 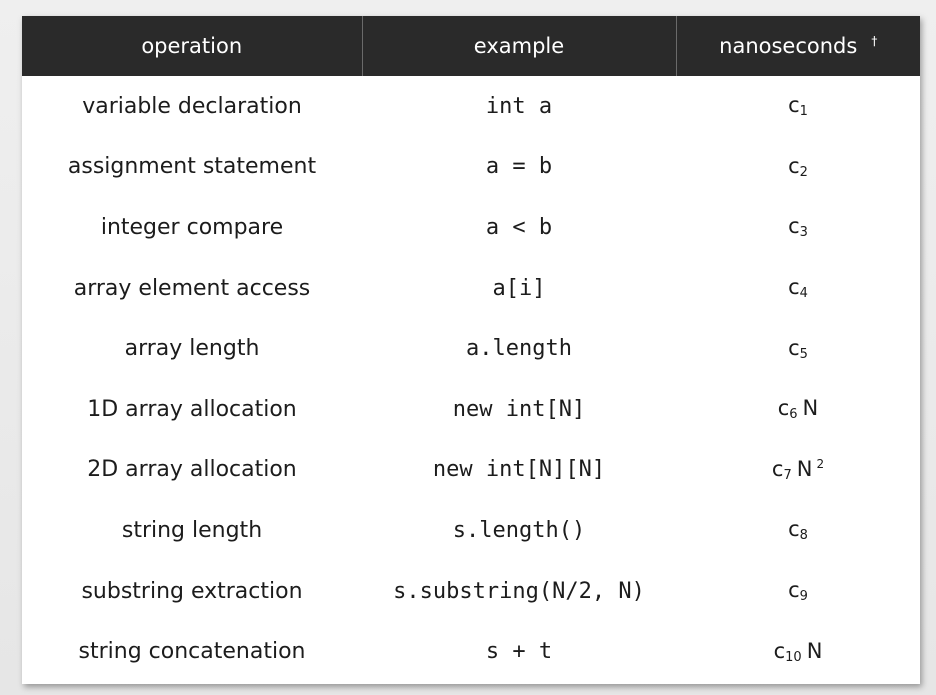 What do you see at coordinates (519, 227) in the screenshot?
I see `example-cell: a < b` at bounding box center [519, 227].